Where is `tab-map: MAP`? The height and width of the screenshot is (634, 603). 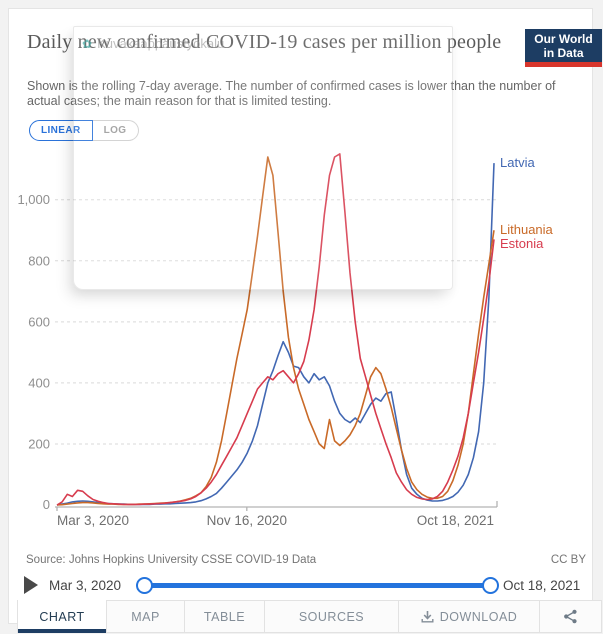 tab-map: MAP is located at coordinates (146, 616).